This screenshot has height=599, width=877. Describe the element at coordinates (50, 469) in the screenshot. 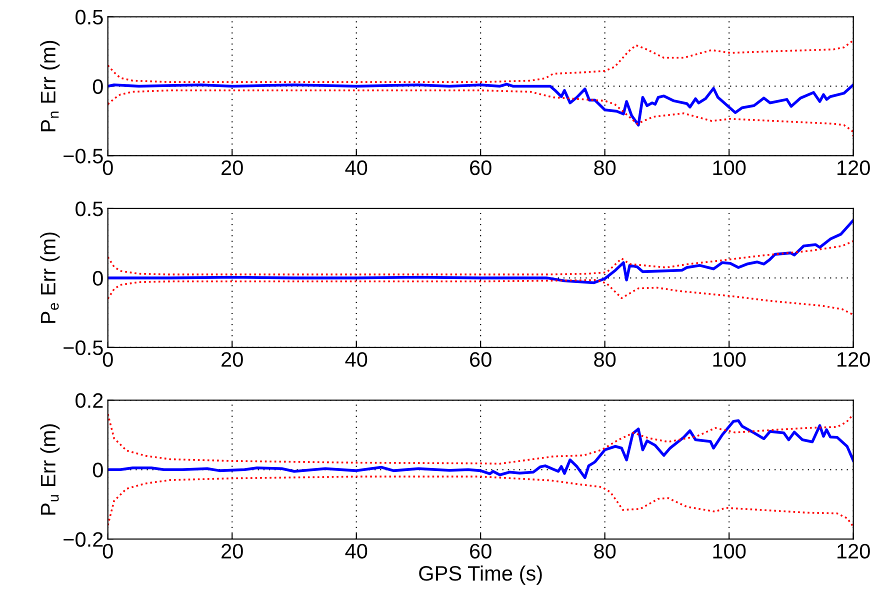

I see `y-axis-title: P$_{u}$ Err (m)` at that location.